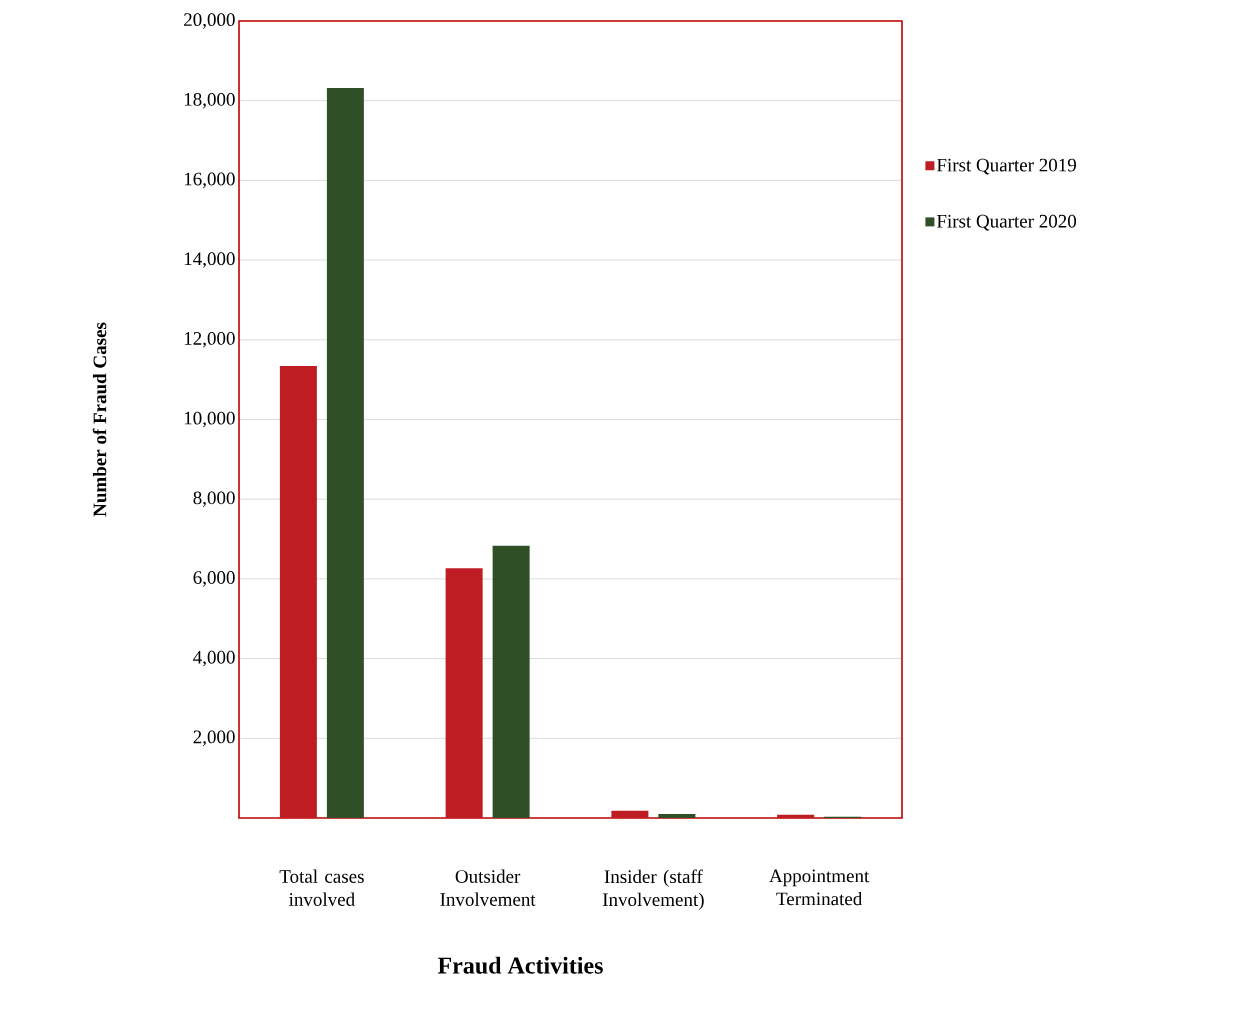 The height and width of the screenshot is (1027, 1239). Describe the element at coordinates (653, 889) in the screenshot. I see `x-tick-label: Insider (staff Involvement)` at that location.